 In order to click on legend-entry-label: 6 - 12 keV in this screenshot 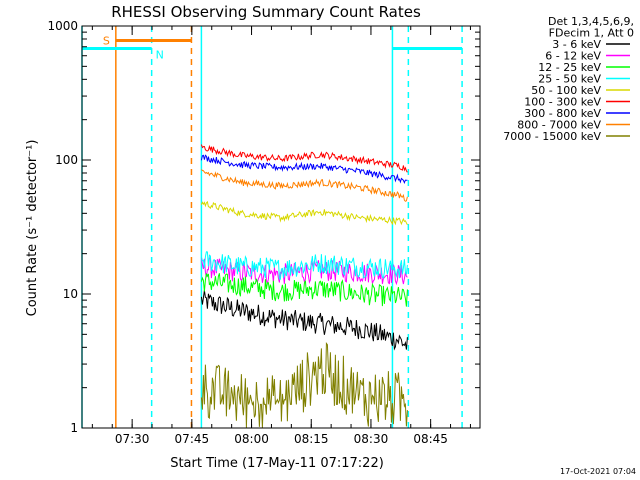, I will do `click(573, 56)`.